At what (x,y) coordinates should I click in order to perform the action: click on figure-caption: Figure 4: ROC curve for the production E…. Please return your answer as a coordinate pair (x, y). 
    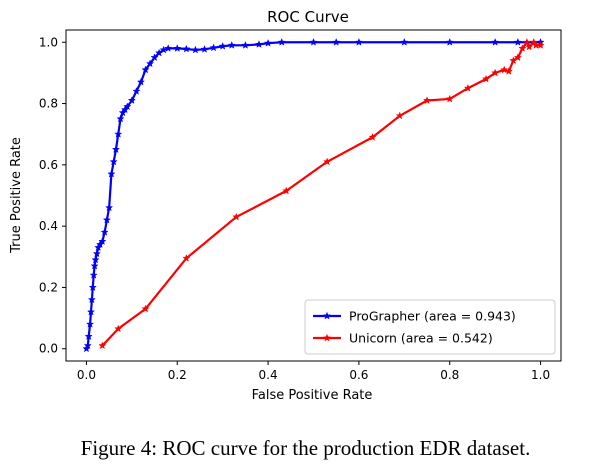
    Looking at the image, I should click on (305, 448).